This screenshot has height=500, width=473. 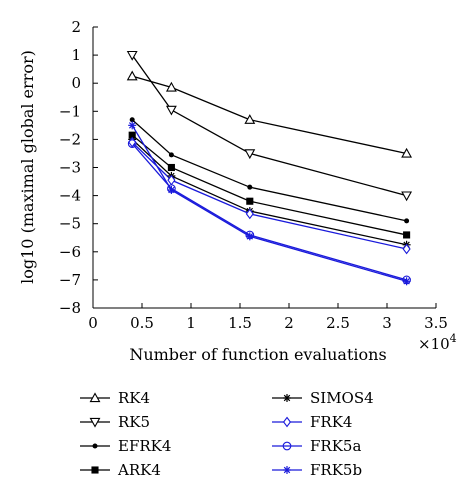 I want to click on data-point-frk5a, so click(x=132, y=143).